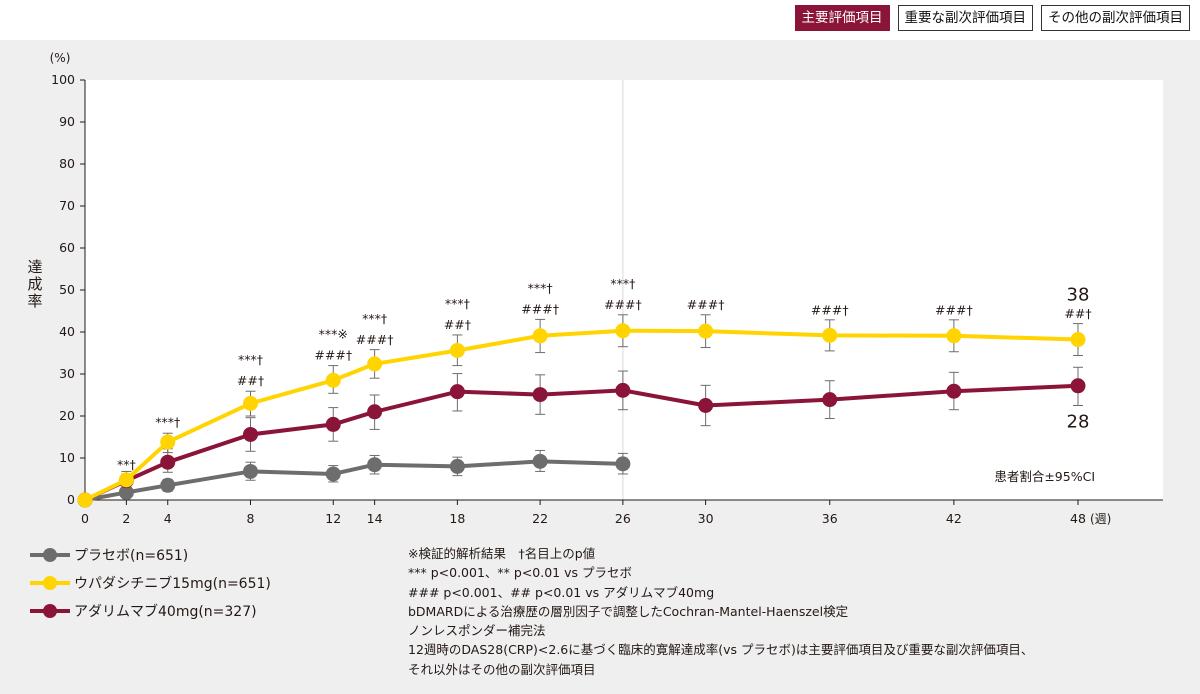  Describe the element at coordinates (830, 518) in the screenshot. I see `x-tick-label: 36` at that location.